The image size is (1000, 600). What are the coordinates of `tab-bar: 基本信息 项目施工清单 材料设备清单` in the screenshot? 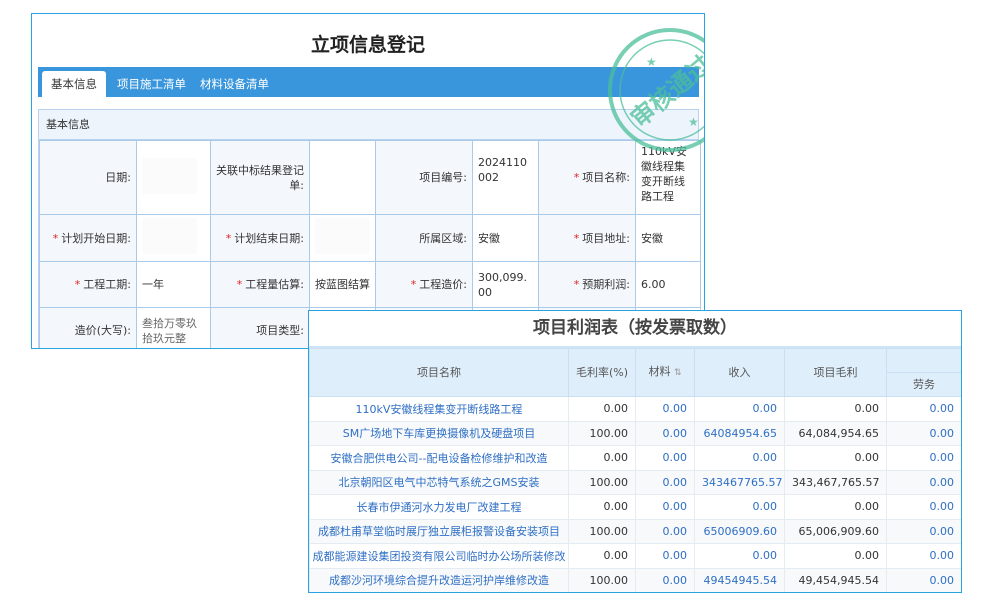 It's located at (368, 82).